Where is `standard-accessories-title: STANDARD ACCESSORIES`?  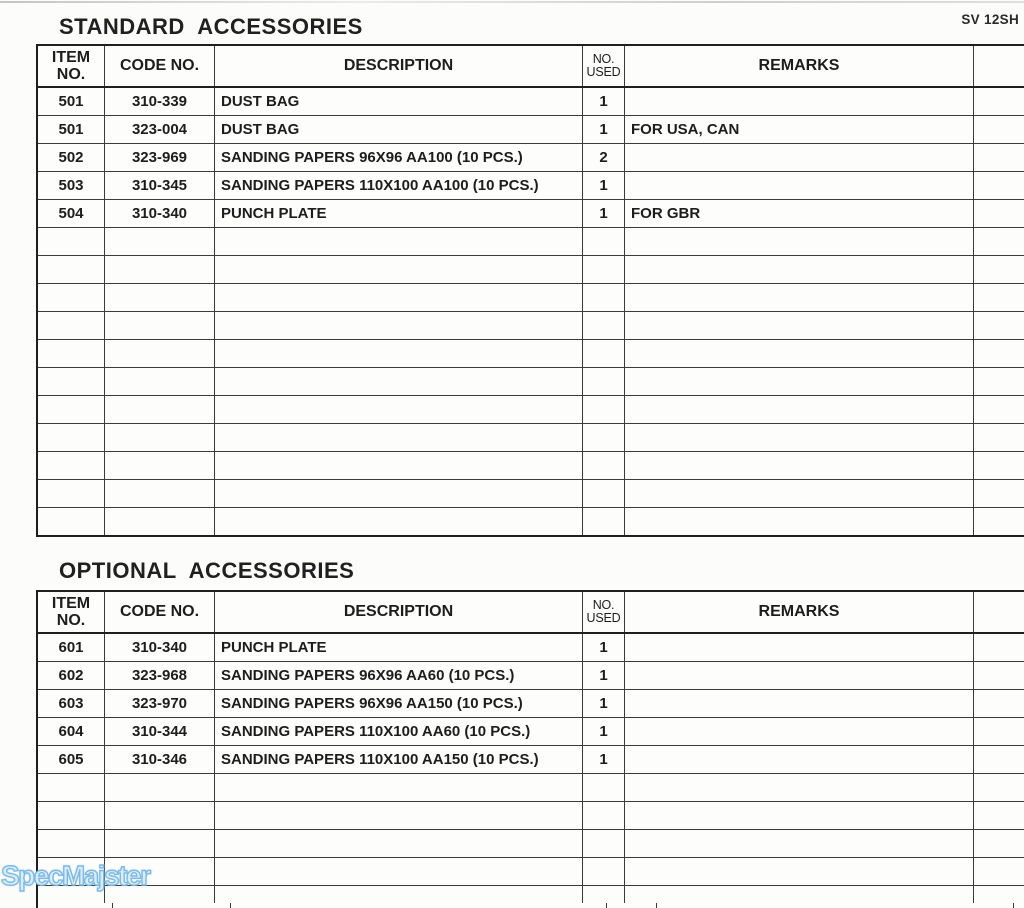
standard-accessories-title: STANDARD ACCESSORIES is located at coordinates (211, 26).